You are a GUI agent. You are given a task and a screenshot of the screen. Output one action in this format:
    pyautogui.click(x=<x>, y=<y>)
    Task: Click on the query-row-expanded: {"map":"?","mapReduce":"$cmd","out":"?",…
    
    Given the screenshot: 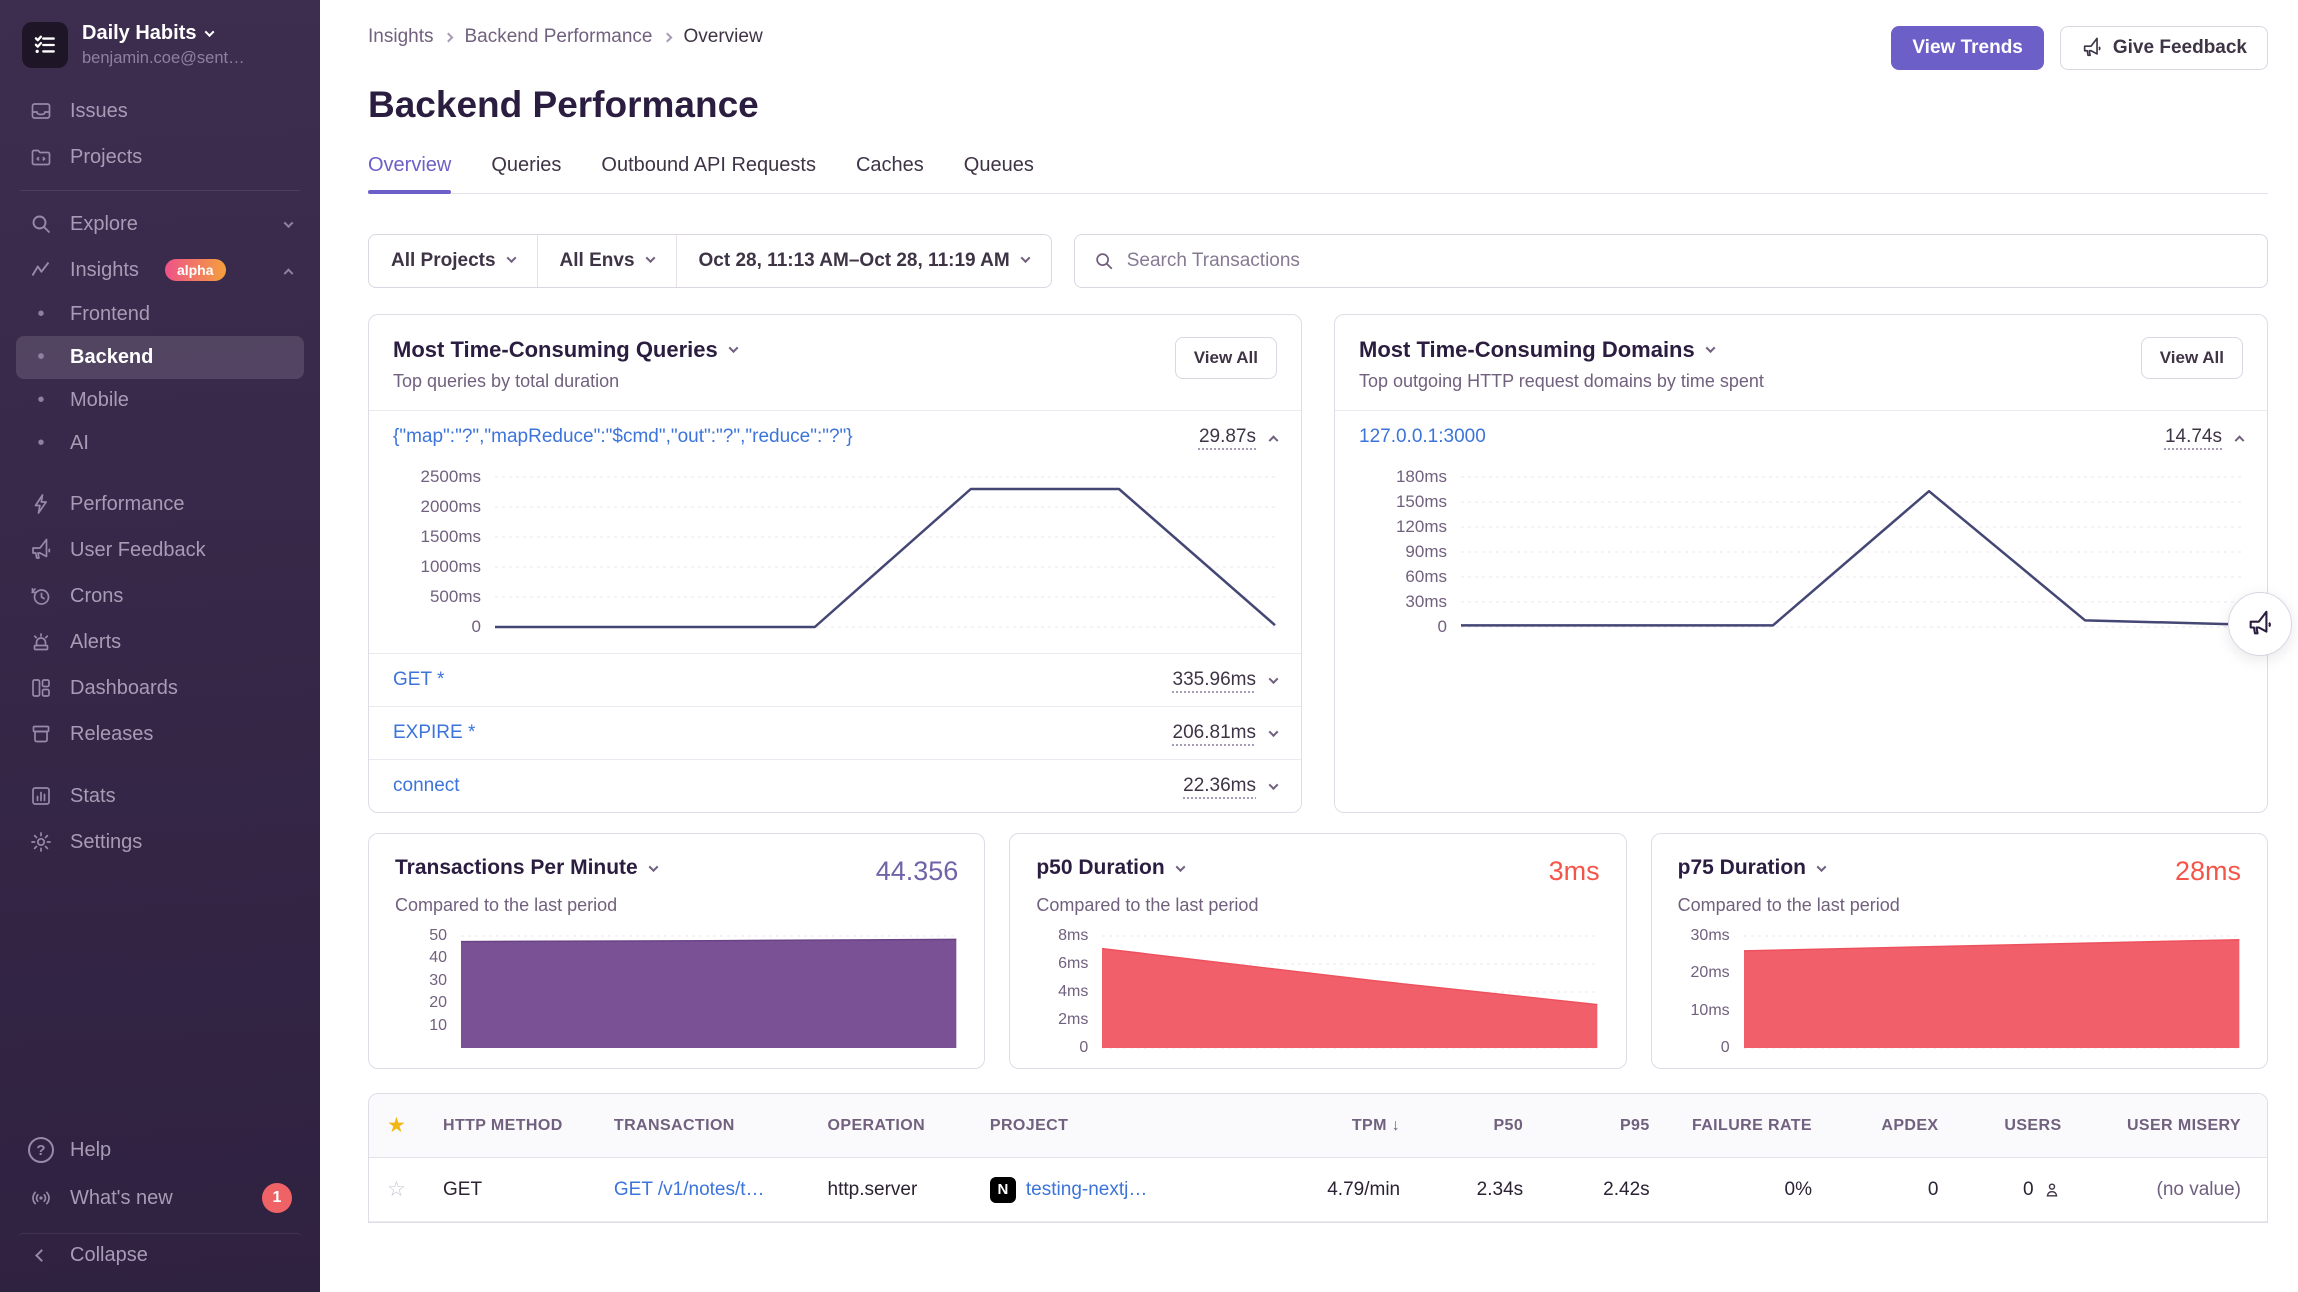 What is the action you would take?
    pyautogui.click(x=835, y=436)
    